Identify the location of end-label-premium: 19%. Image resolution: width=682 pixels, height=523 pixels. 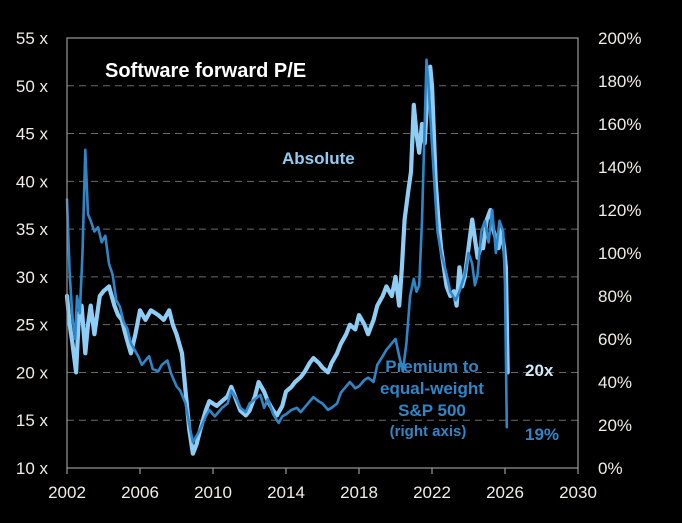
(542, 434).